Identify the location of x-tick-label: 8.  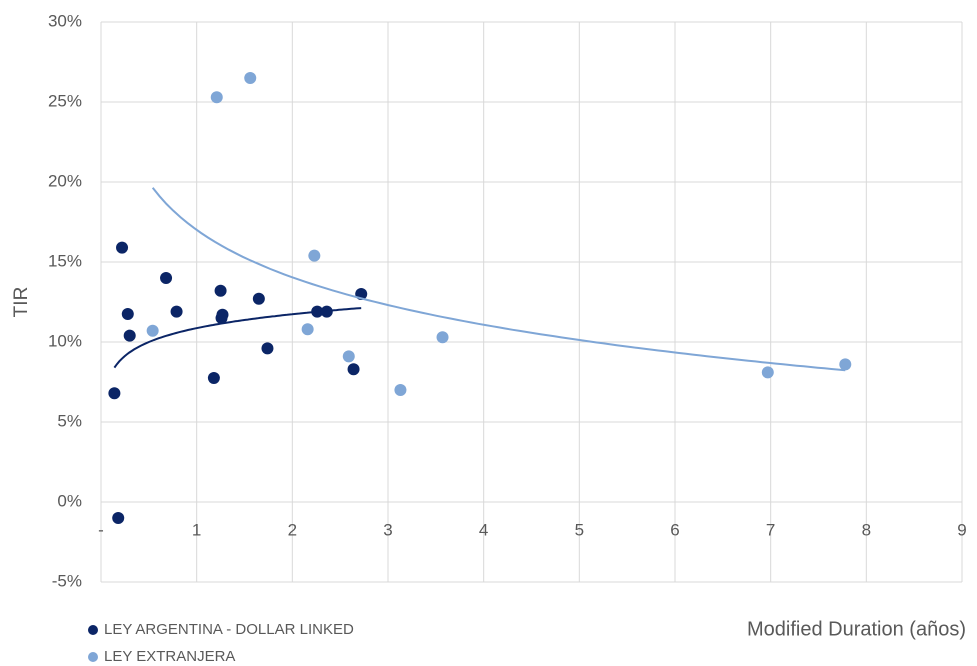
(866, 529).